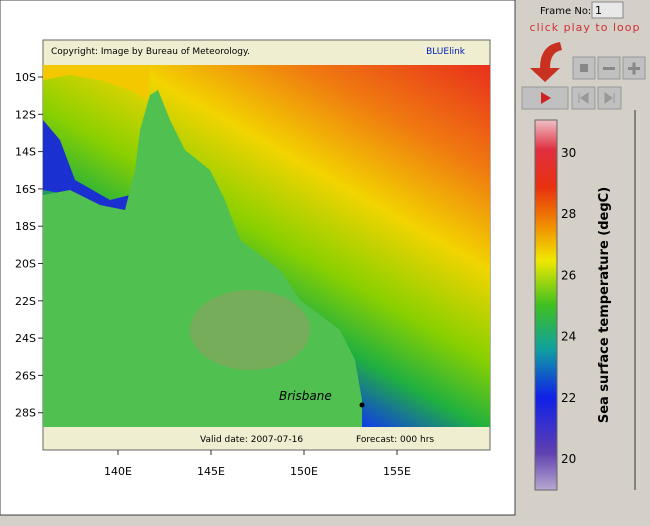 This screenshot has height=526, width=650. I want to click on colorbar-tick-label: 30, so click(568, 153).